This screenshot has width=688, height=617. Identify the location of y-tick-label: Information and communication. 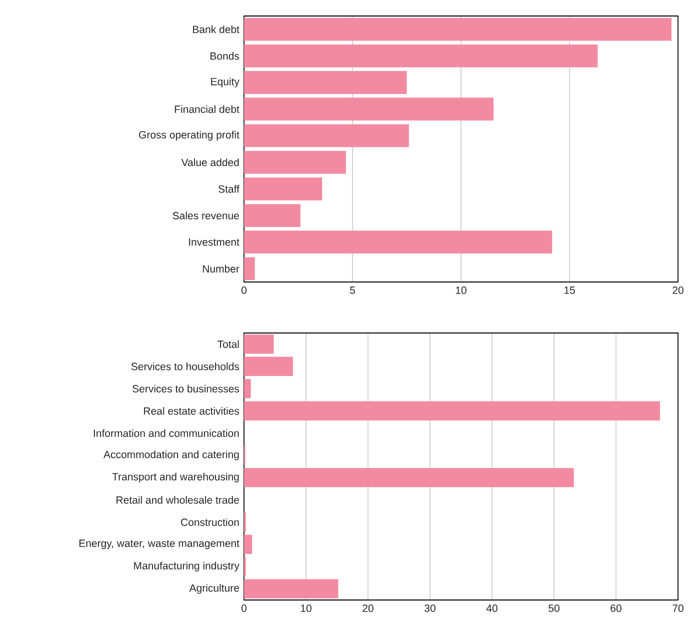
(166, 433).